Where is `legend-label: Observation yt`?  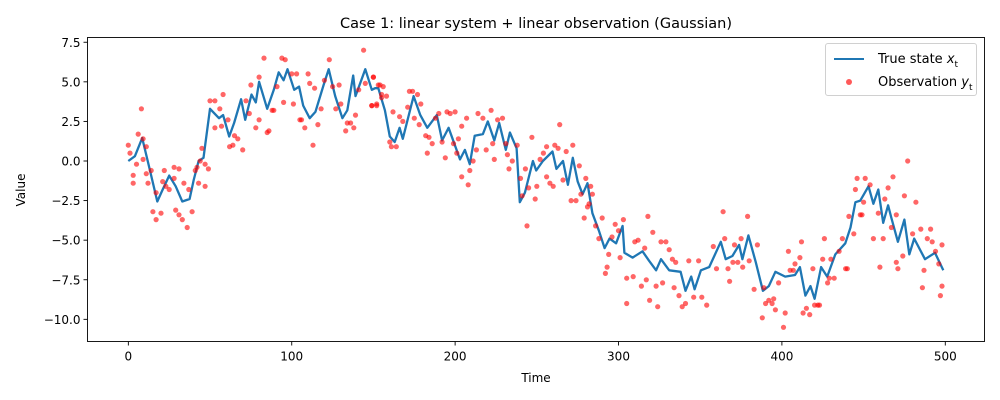 legend-label: Observation yt is located at coordinates (925, 83).